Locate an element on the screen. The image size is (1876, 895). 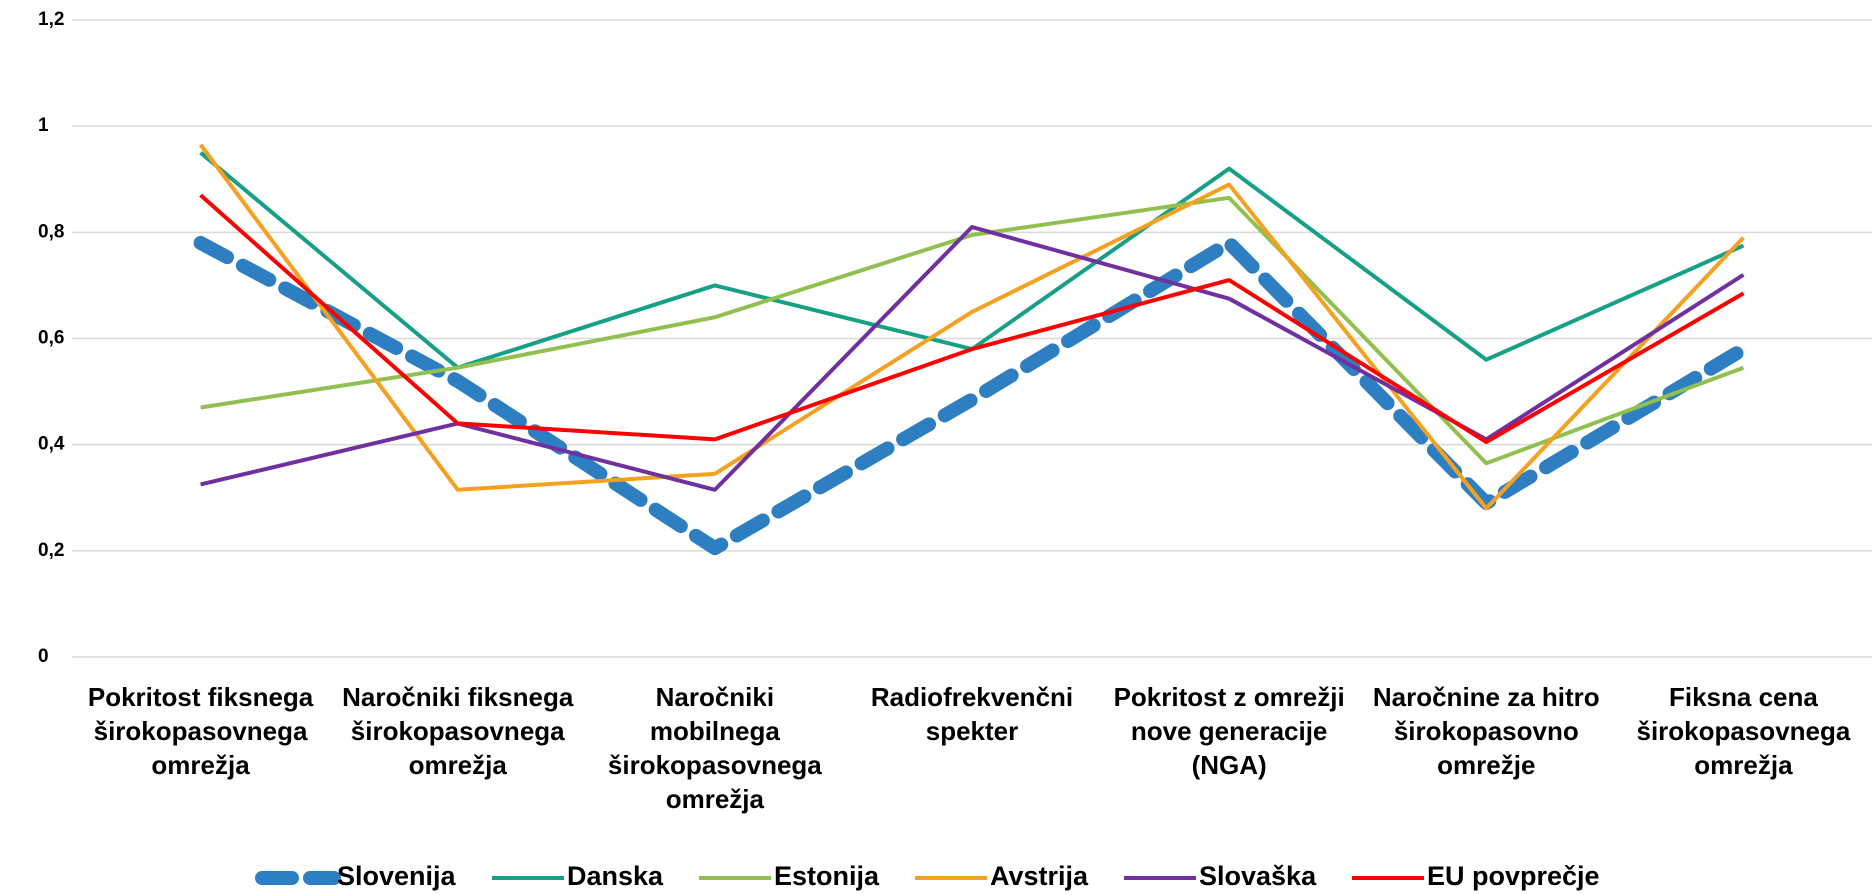
y-tick-label: 0 is located at coordinates (43, 656).